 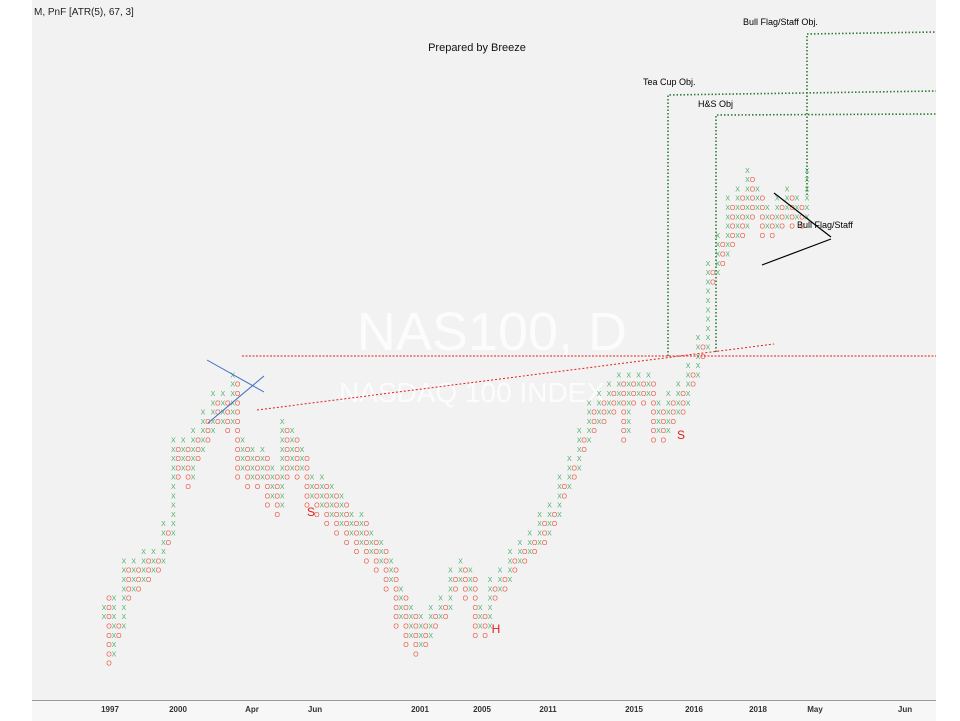 I want to click on x-tick-label: Apr, so click(x=252, y=709).